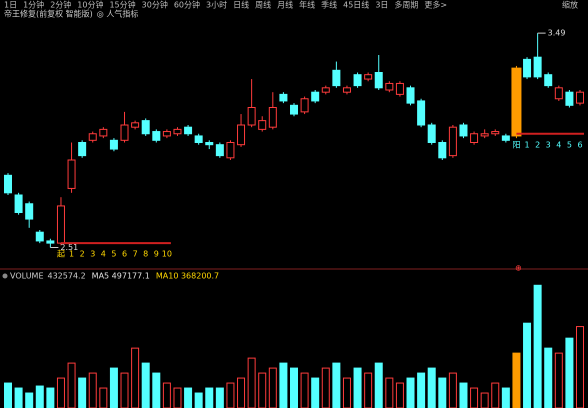 The image size is (588, 408). I want to click on count-label: 8, so click(145, 254).